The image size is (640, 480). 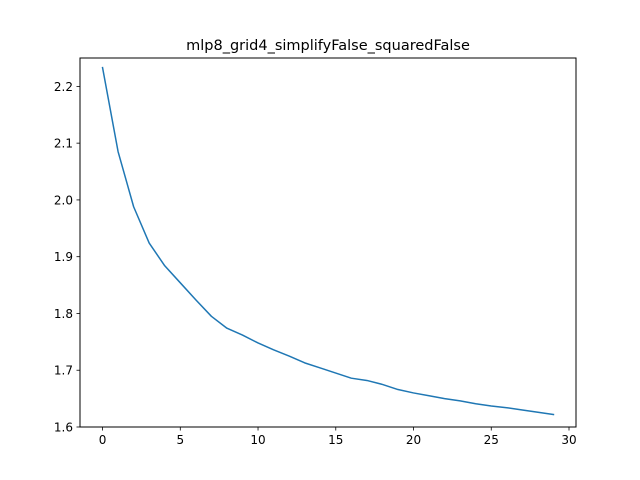 I want to click on y-tick-label: 1.8, so click(x=63, y=314).